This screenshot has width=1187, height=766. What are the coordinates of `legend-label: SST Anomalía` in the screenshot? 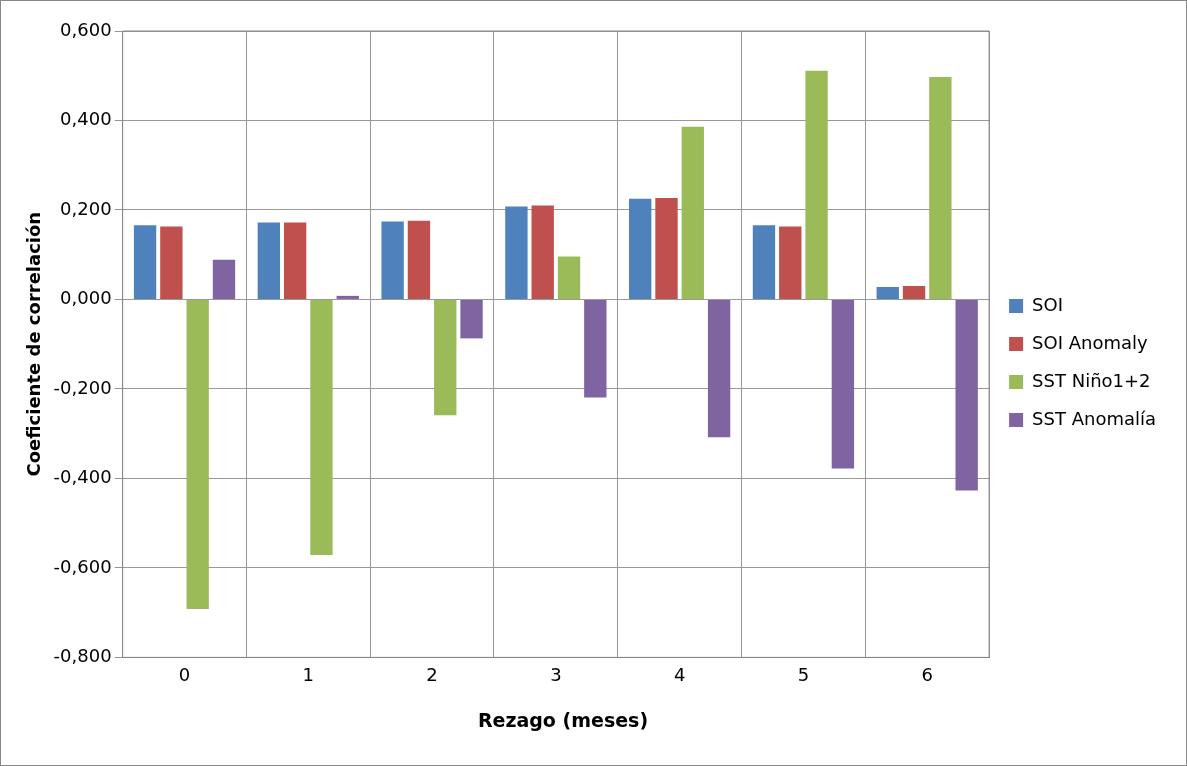 It's located at (1094, 418).